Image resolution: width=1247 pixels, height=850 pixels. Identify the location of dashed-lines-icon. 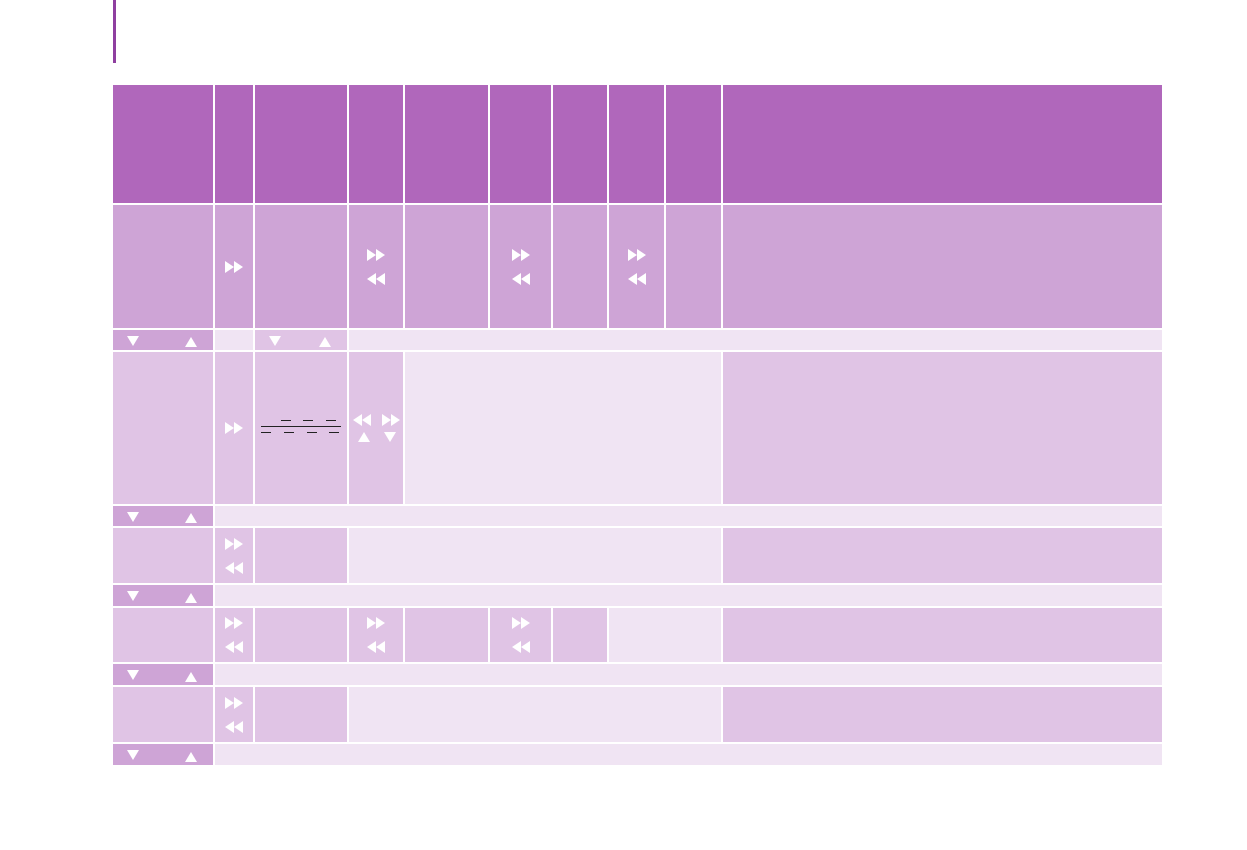
(301, 428).